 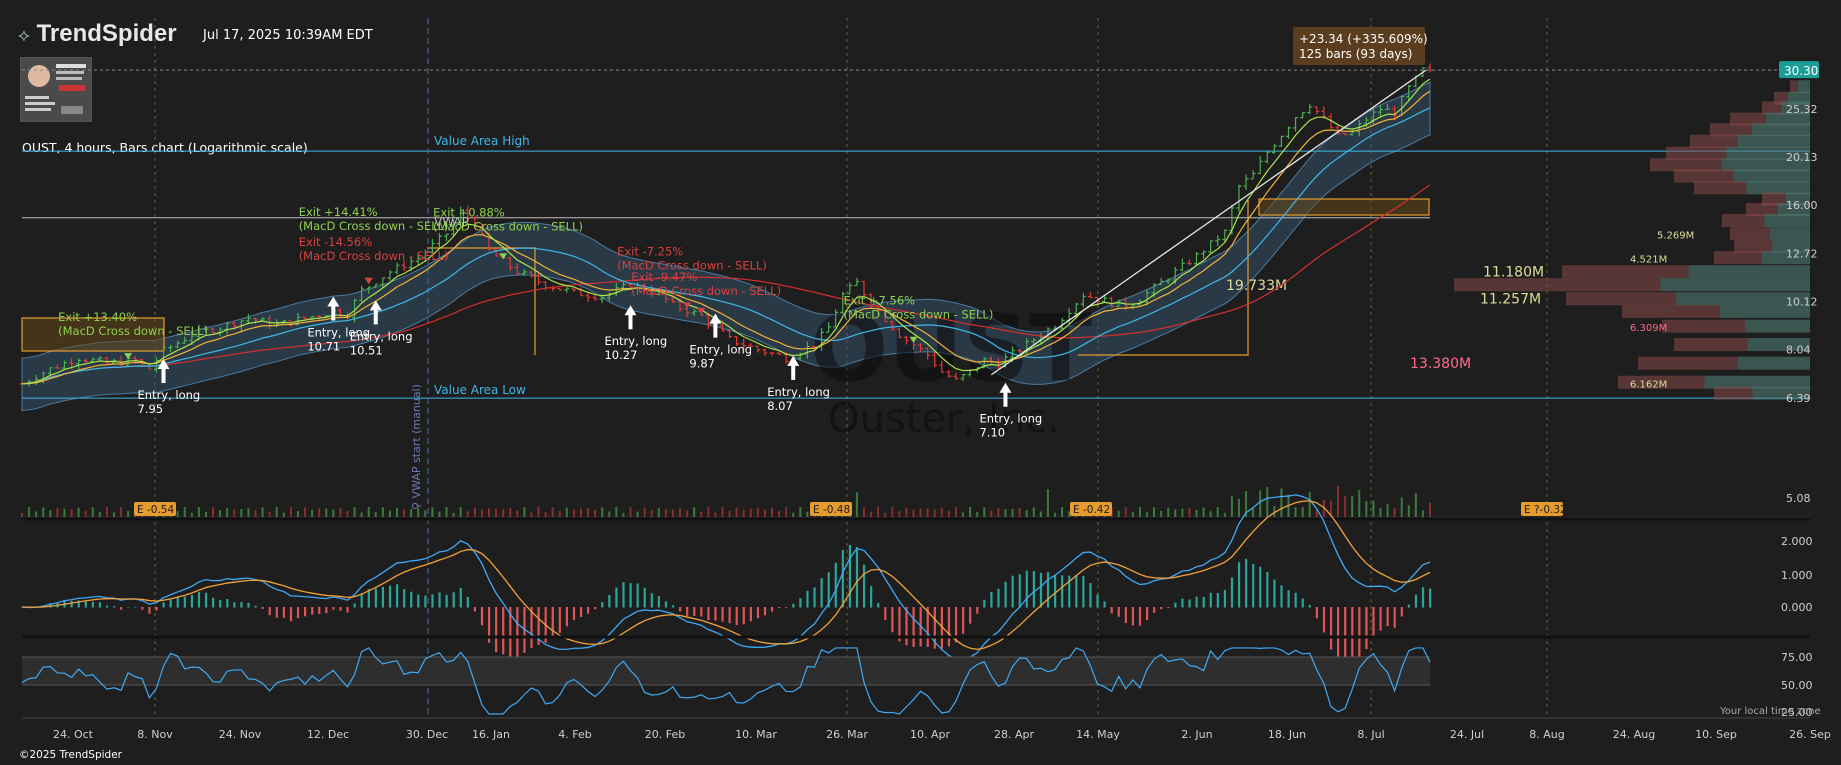 What do you see at coordinates (1770, 711) in the screenshot?
I see `local-time-label: Your local time zone` at bounding box center [1770, 711].